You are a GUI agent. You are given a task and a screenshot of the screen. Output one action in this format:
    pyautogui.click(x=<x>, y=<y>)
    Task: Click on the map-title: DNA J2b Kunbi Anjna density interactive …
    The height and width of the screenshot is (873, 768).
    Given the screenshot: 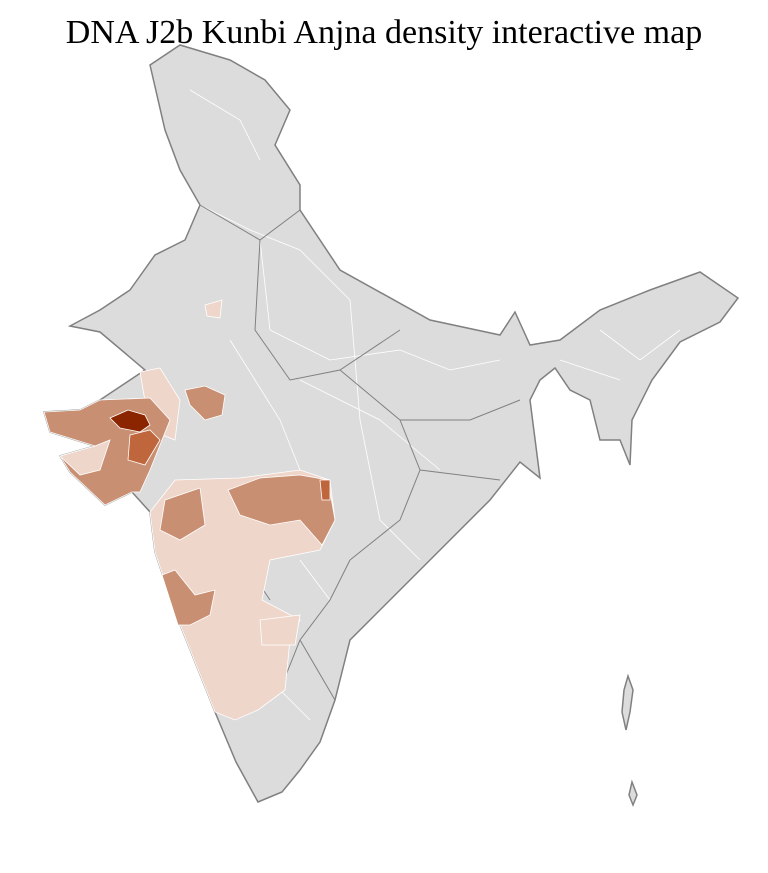 What is the action you would take?
    pyautogui.click(x=384, y=32)
    